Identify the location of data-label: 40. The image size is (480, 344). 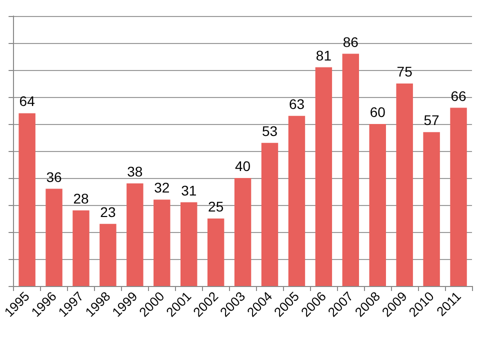
(243, 166).